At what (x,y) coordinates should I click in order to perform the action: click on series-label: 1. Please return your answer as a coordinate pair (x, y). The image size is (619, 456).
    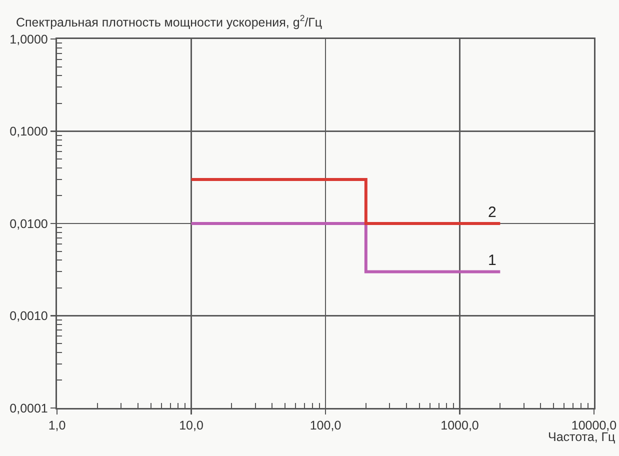
    Looking at the image, I should click on (492, 260).